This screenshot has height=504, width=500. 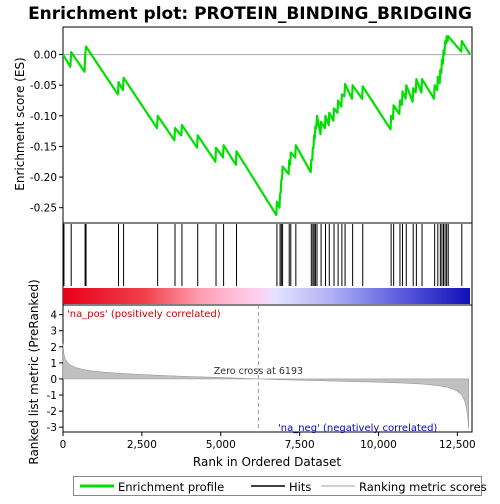 What do you see at coordinates (97, 486) in the screenshot?
I see `enrichment-legend-swatch` at bounding box center [97, 486].